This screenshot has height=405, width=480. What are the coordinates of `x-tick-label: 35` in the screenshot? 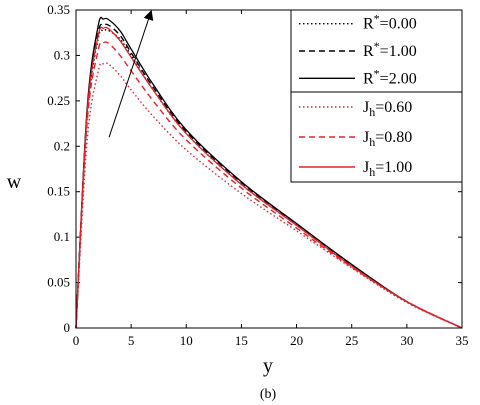 It's located at (462, 340).